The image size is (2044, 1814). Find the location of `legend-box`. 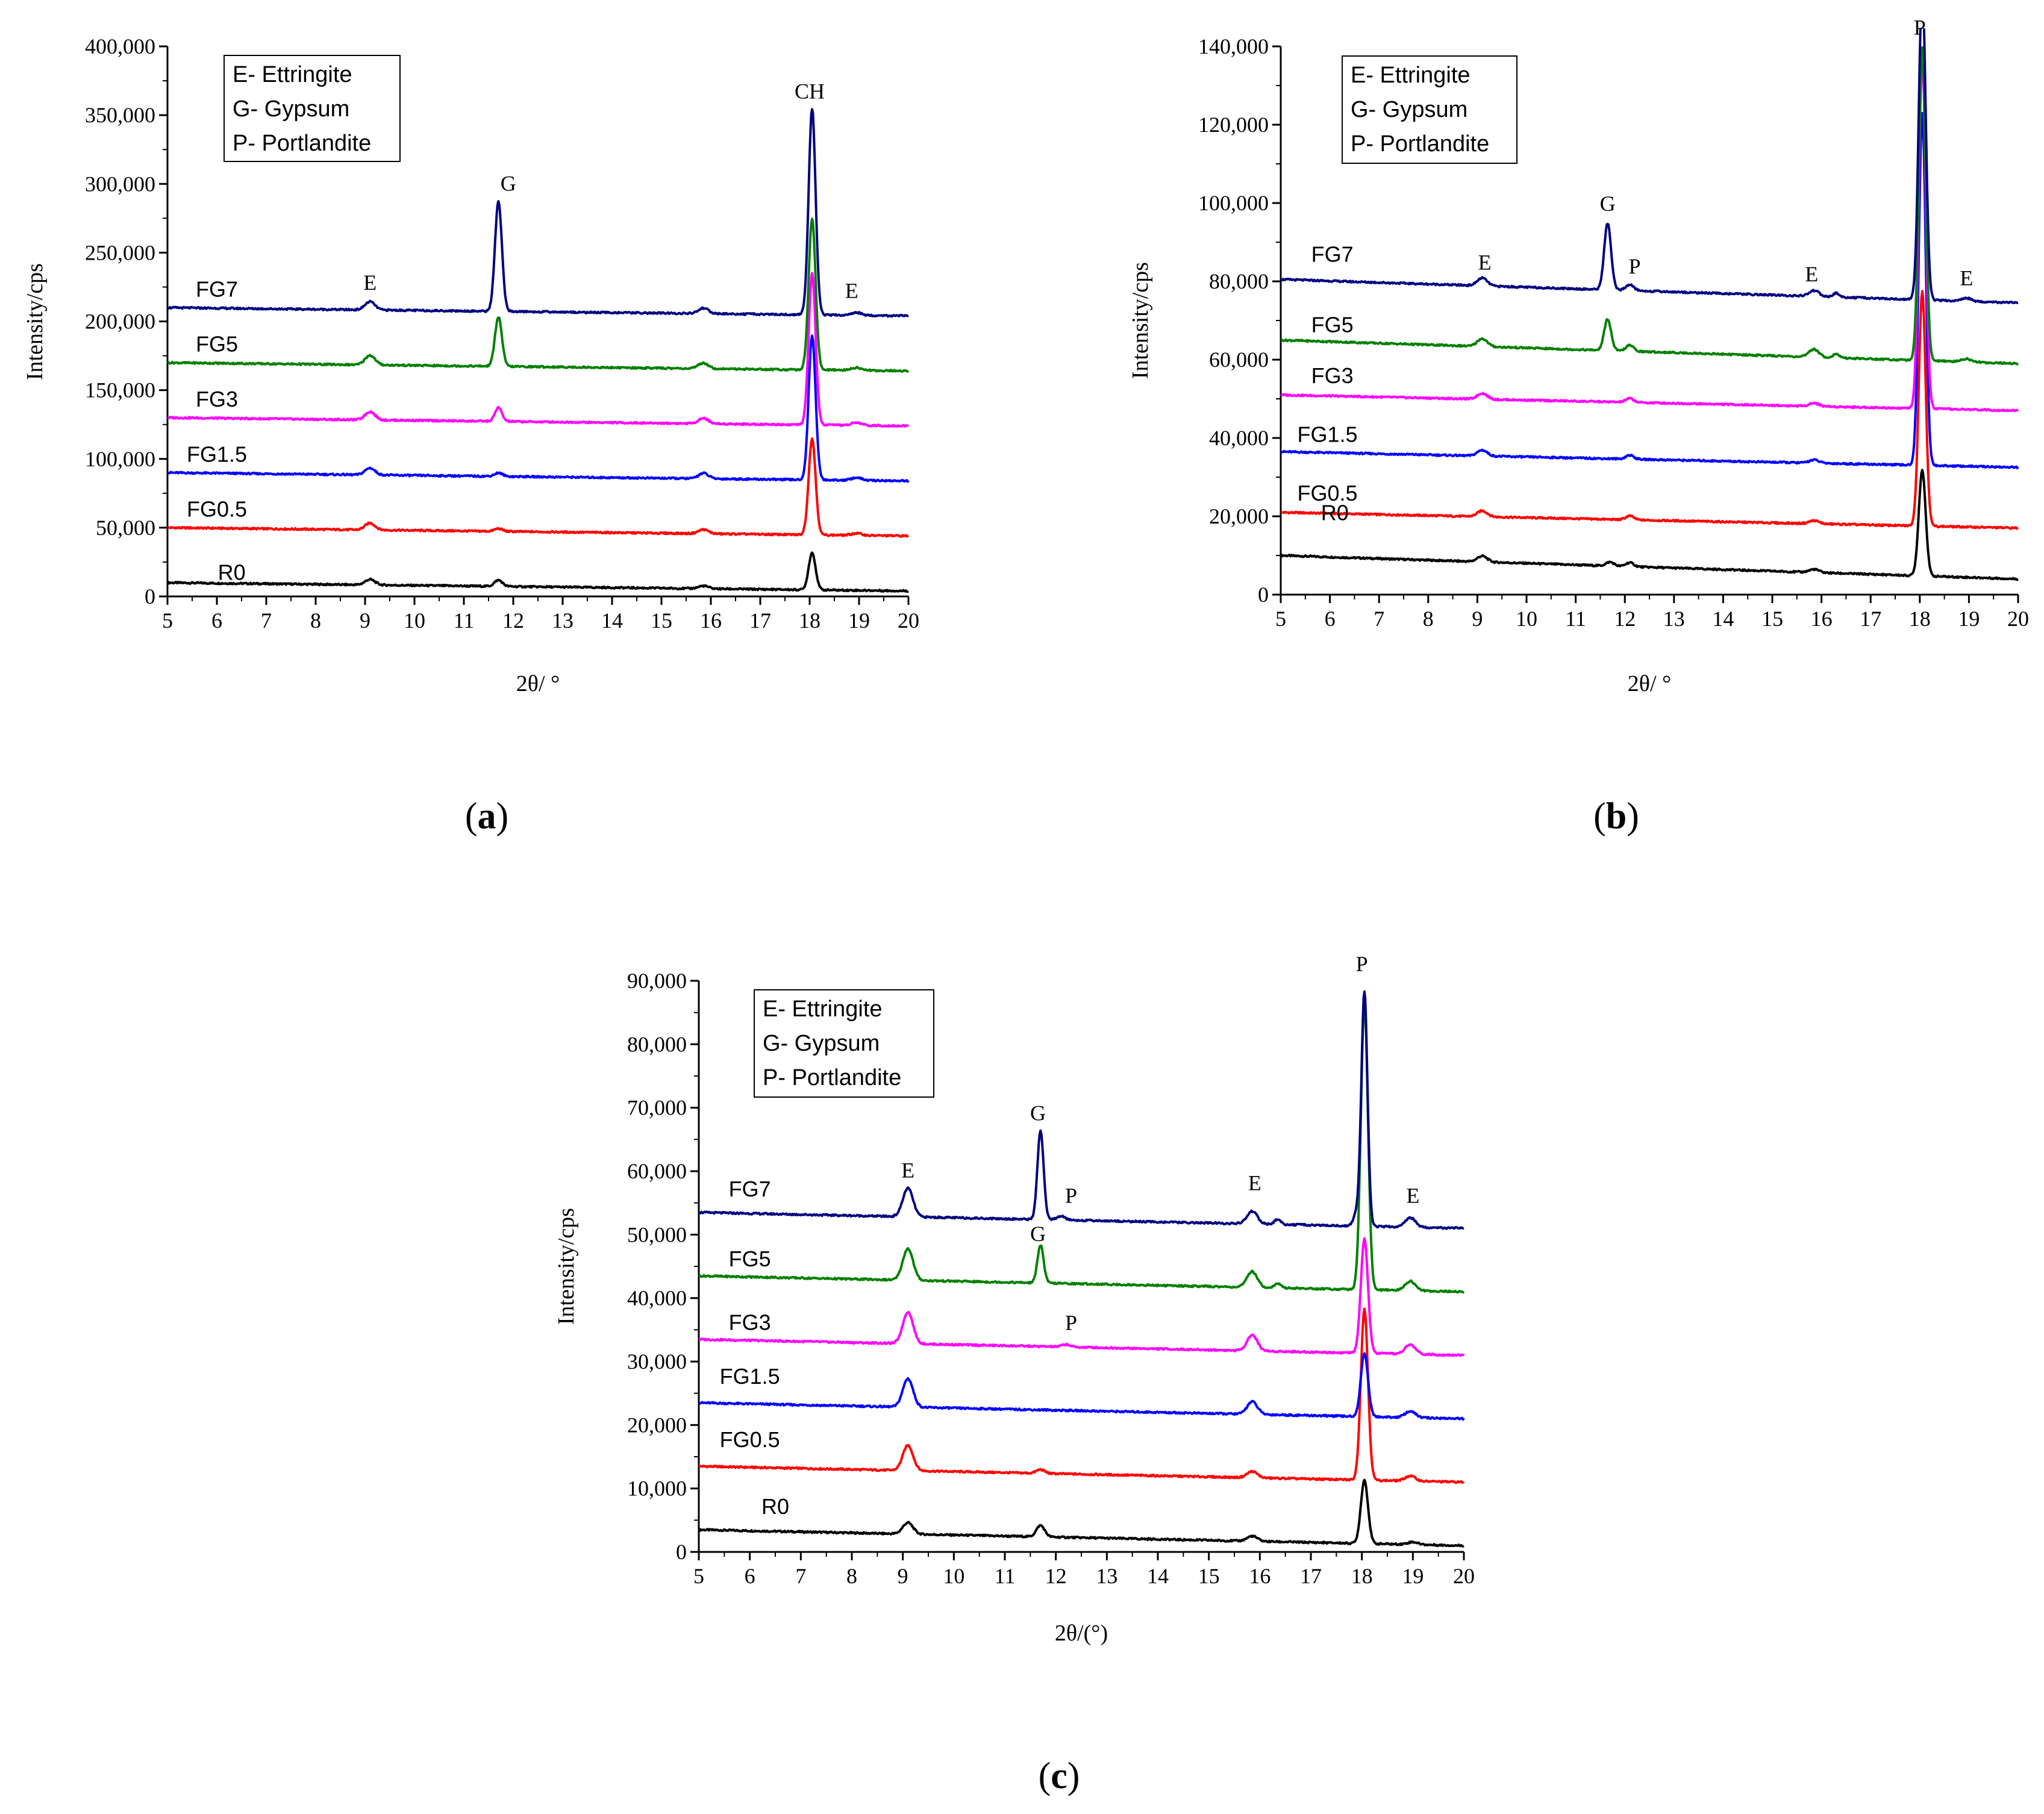

legend-box is located at coordinates (1429, 109).